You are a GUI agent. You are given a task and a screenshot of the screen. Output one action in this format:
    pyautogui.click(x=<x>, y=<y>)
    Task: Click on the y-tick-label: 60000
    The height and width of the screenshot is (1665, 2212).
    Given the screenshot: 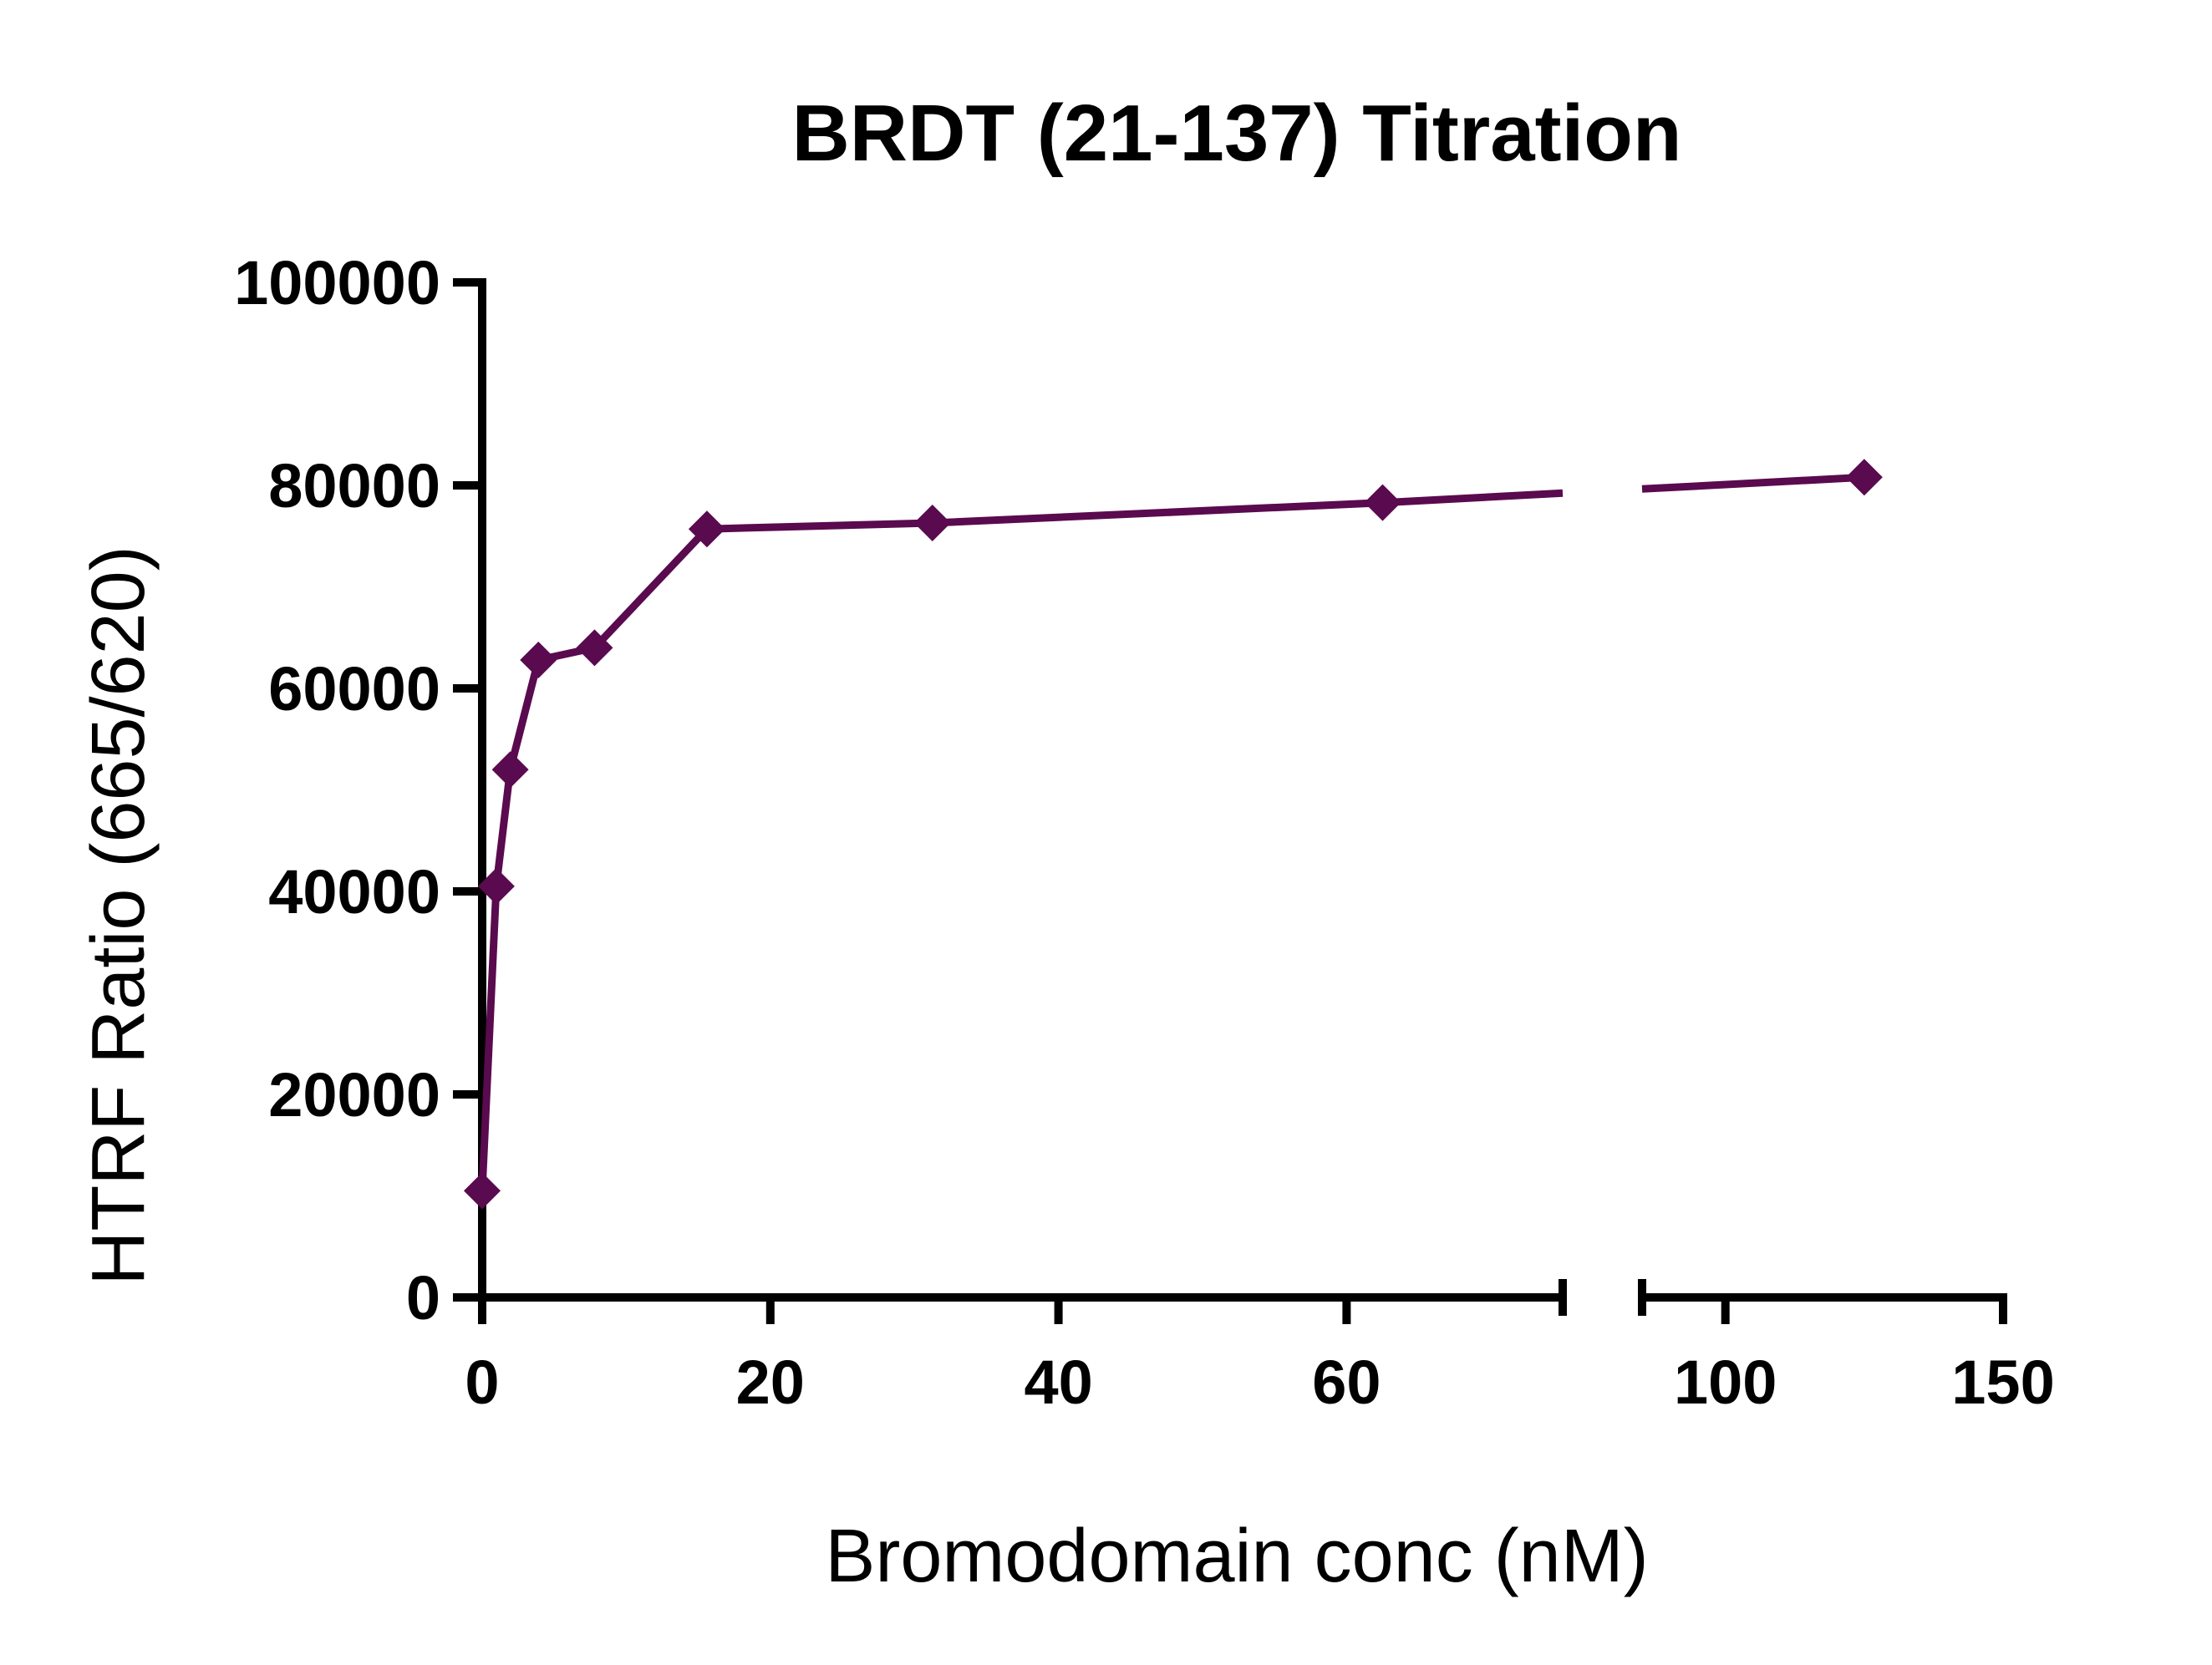 What is the action you would take?
    pyautogui.click(x=354, y=688)
    